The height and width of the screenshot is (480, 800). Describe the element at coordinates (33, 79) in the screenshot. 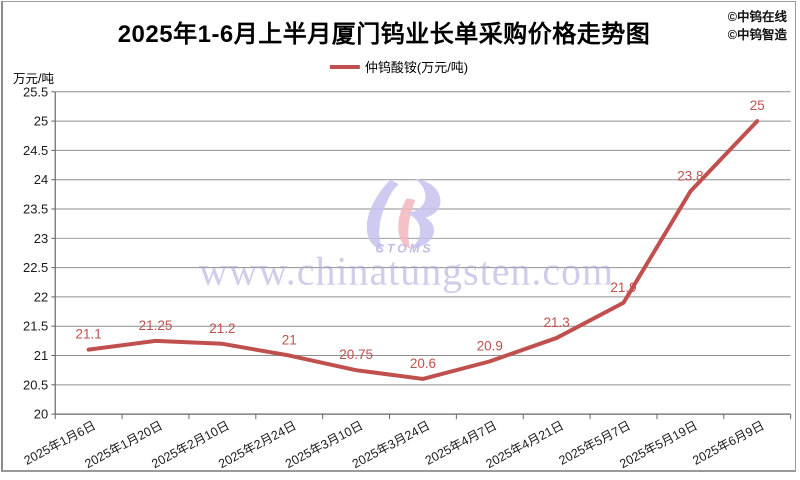

I see `y-axis-unit-label: 万元/吨` at that location.